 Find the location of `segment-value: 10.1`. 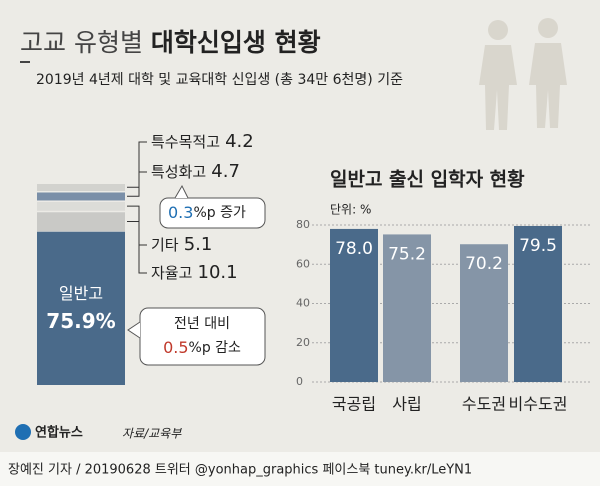

segment-value: 10.1 is located at coordinates (218, 272).